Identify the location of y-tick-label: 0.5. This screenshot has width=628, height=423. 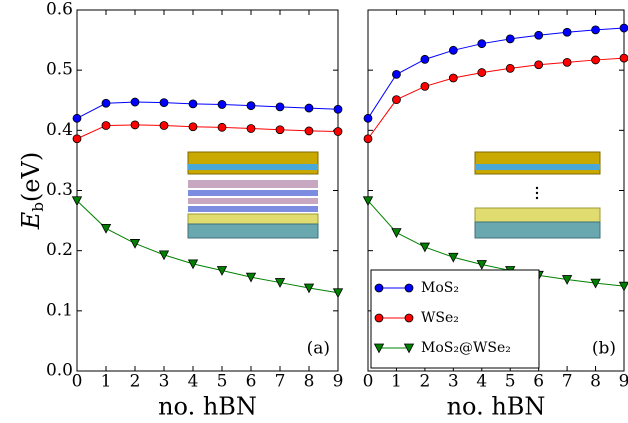
(59, 70).